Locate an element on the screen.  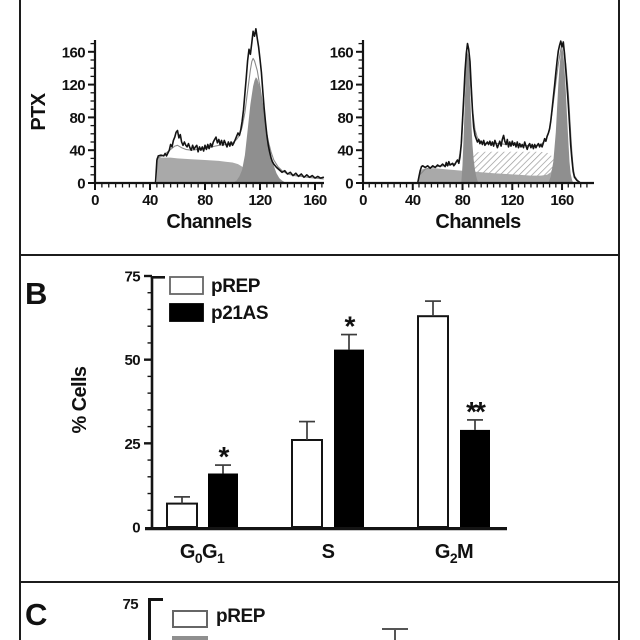
bar-p21AS-G2M is located at coordinates (475, 478).